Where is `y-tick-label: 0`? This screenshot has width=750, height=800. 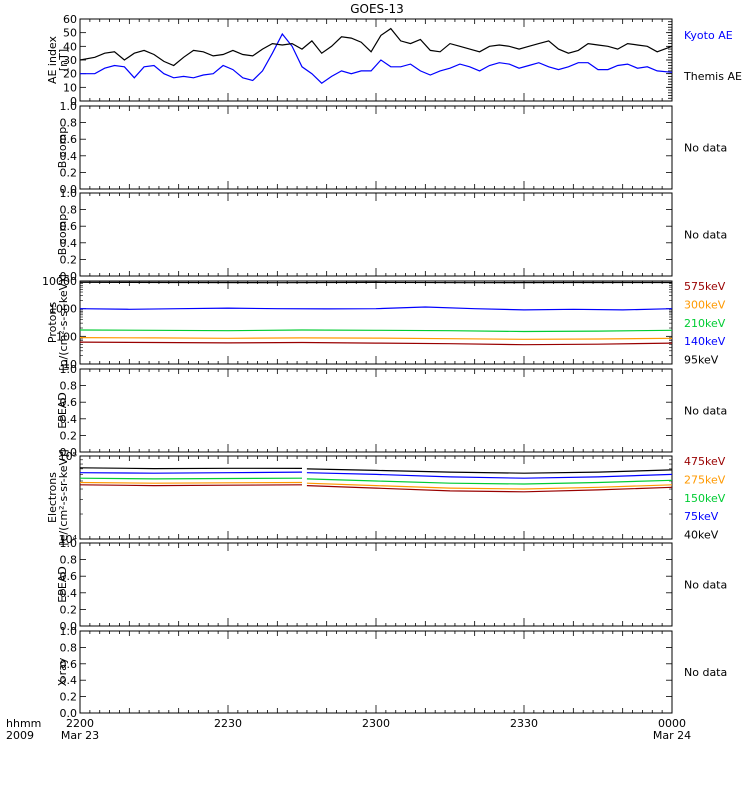
y-tick-label: 0 is located at coordinates (73, 101).